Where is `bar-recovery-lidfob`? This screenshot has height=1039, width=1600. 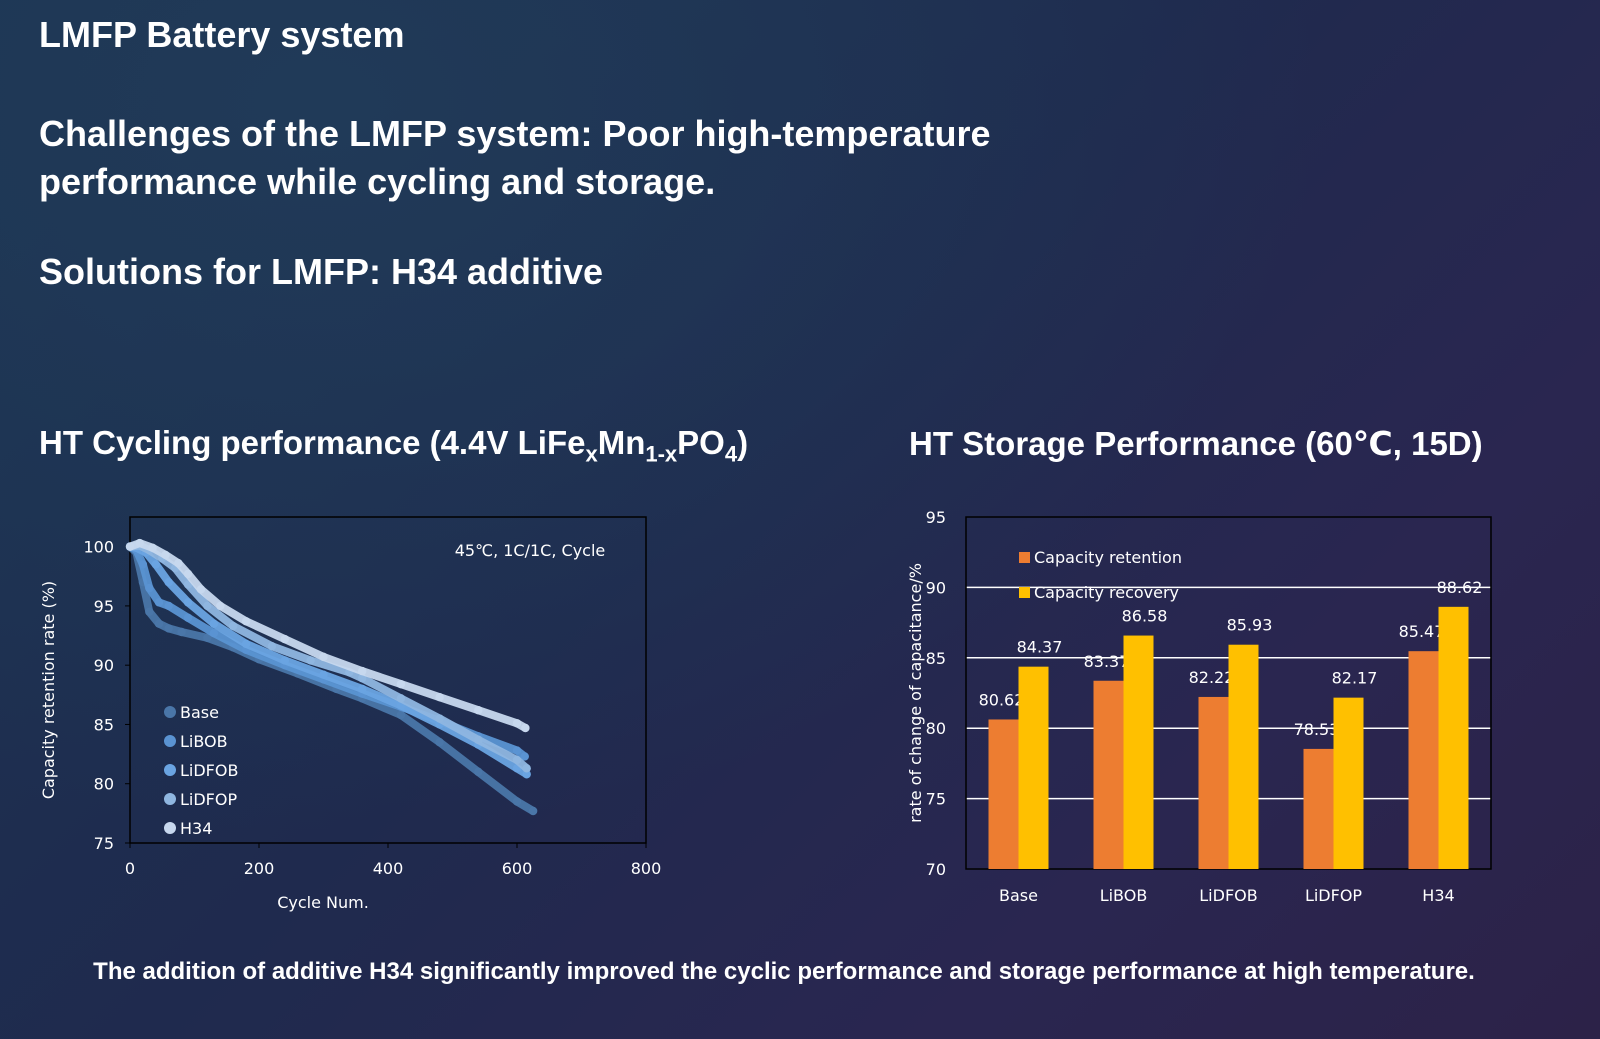
bar-recovery-lidfob is located at coordinates (1243, 756).